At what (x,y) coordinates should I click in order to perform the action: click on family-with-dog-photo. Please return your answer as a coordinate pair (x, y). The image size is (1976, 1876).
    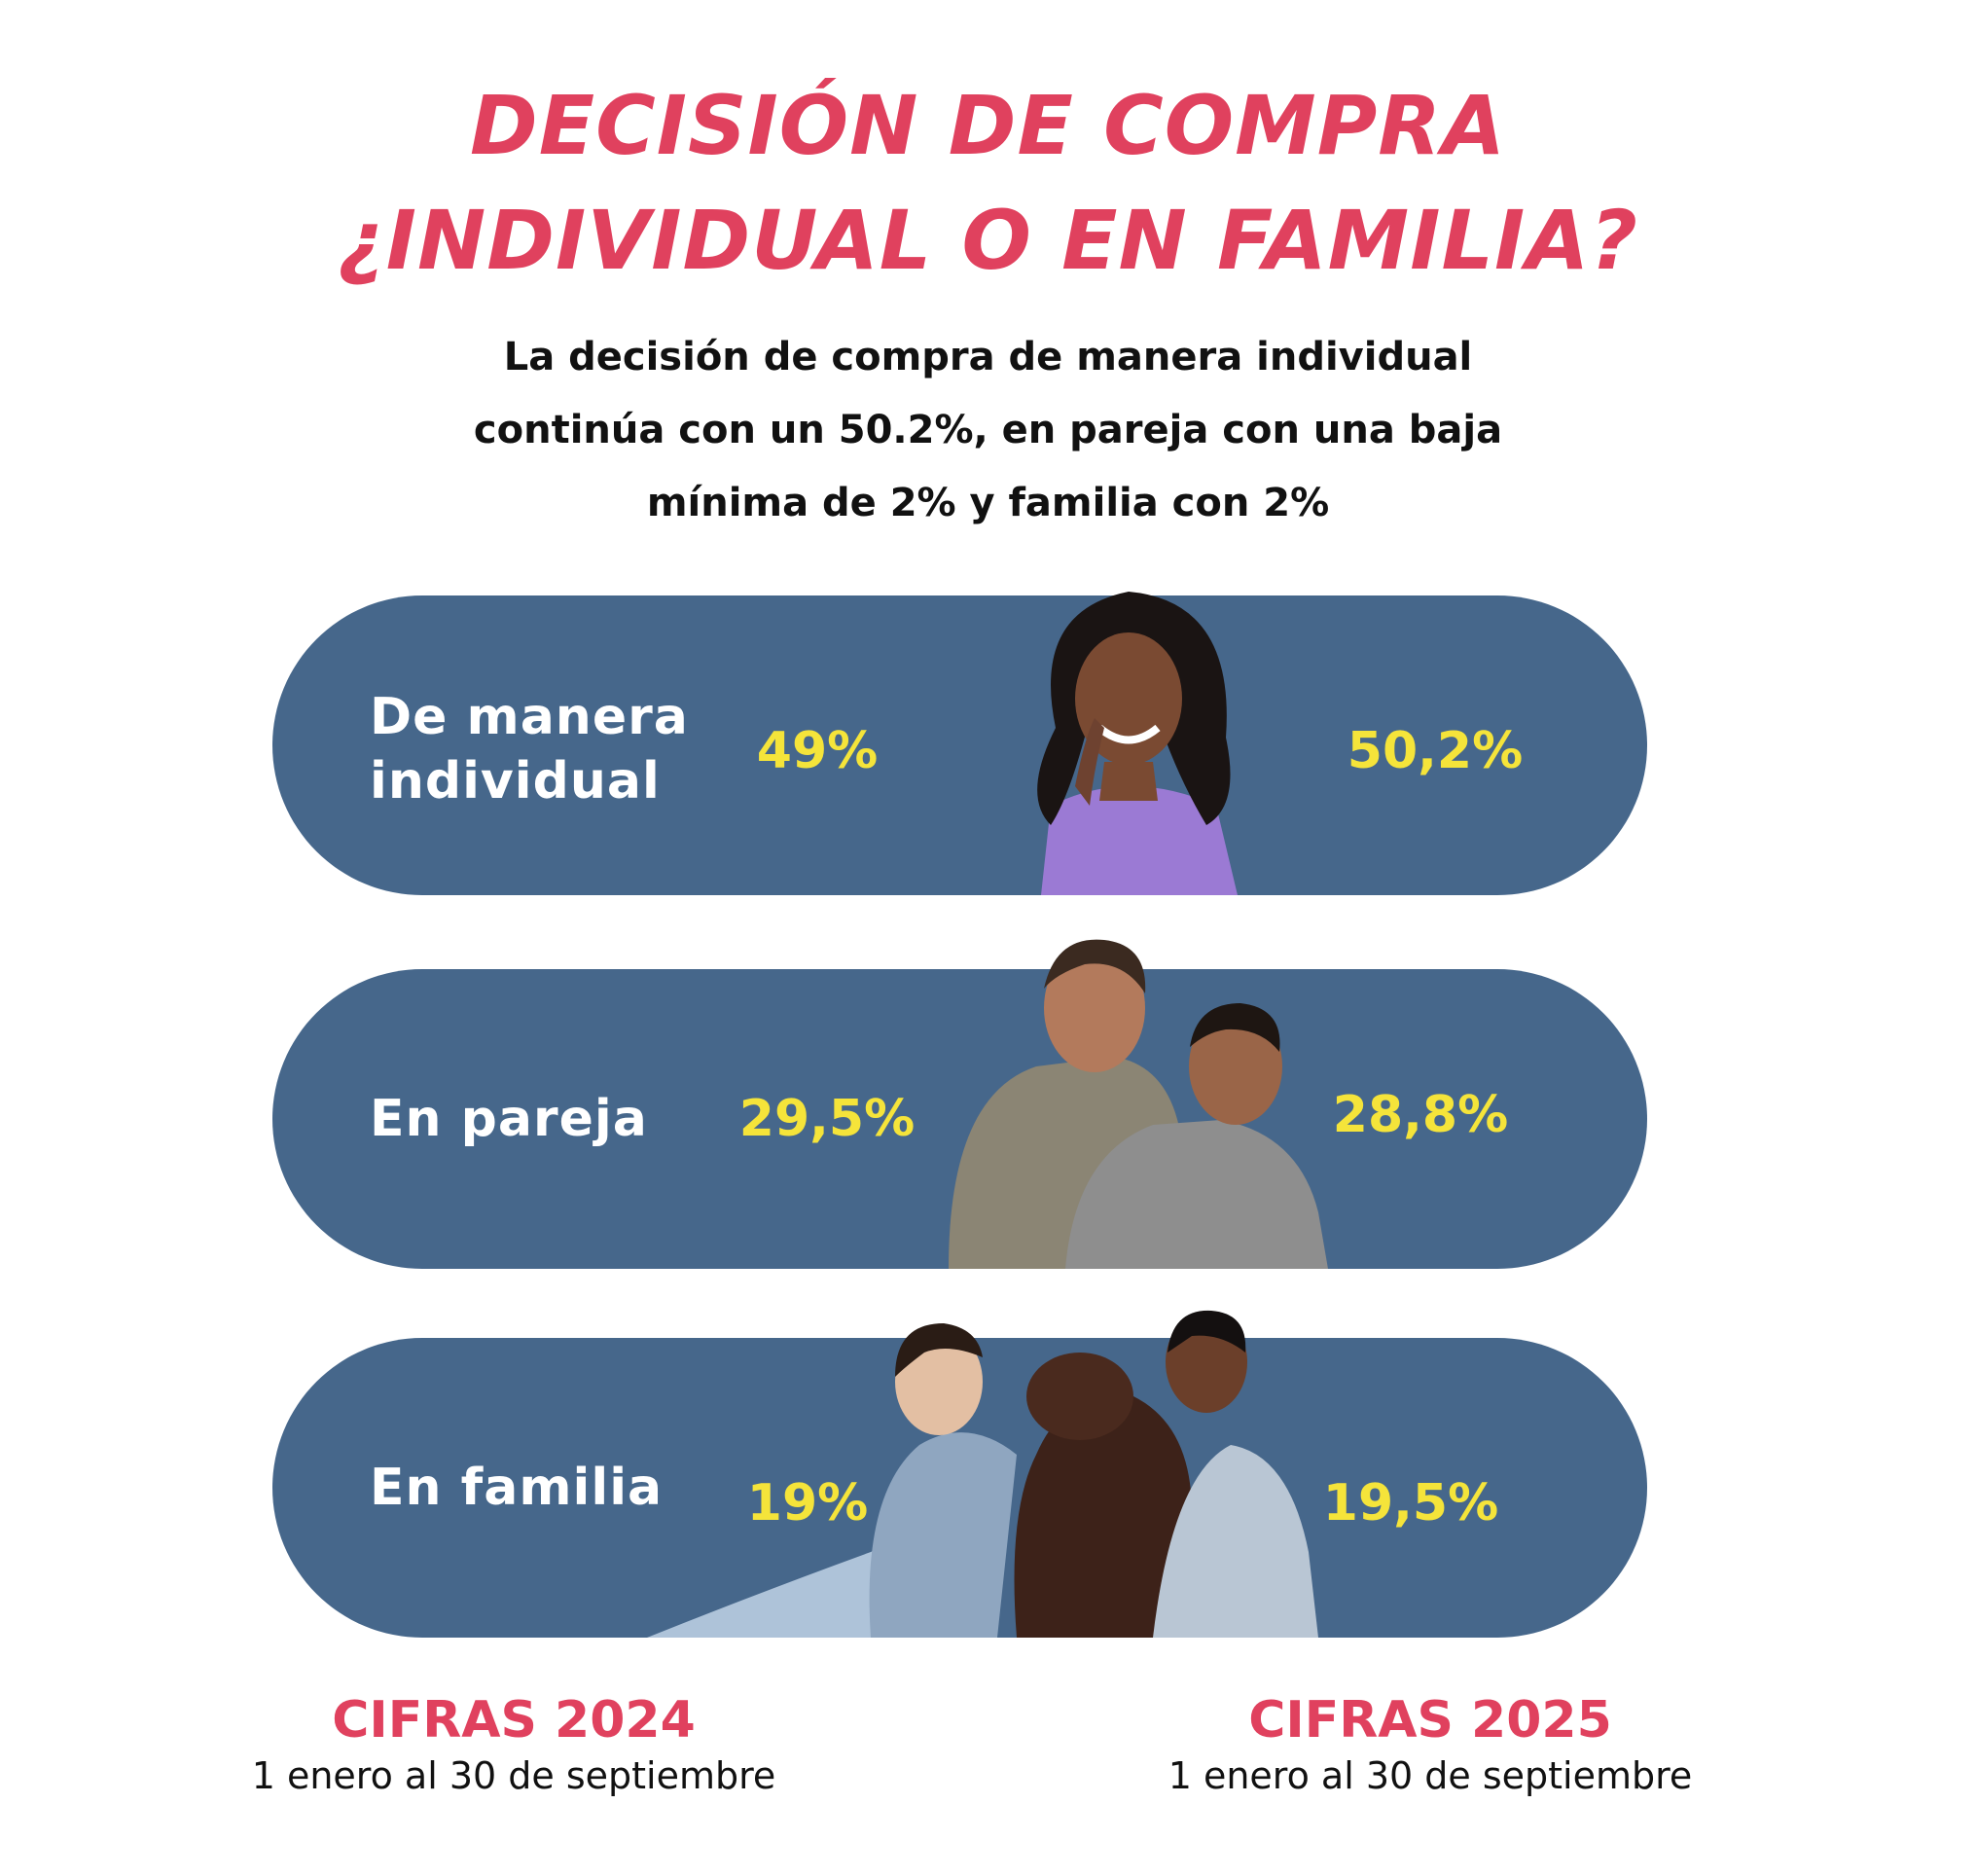
    Looking at the image, I should click on (982, 1474).